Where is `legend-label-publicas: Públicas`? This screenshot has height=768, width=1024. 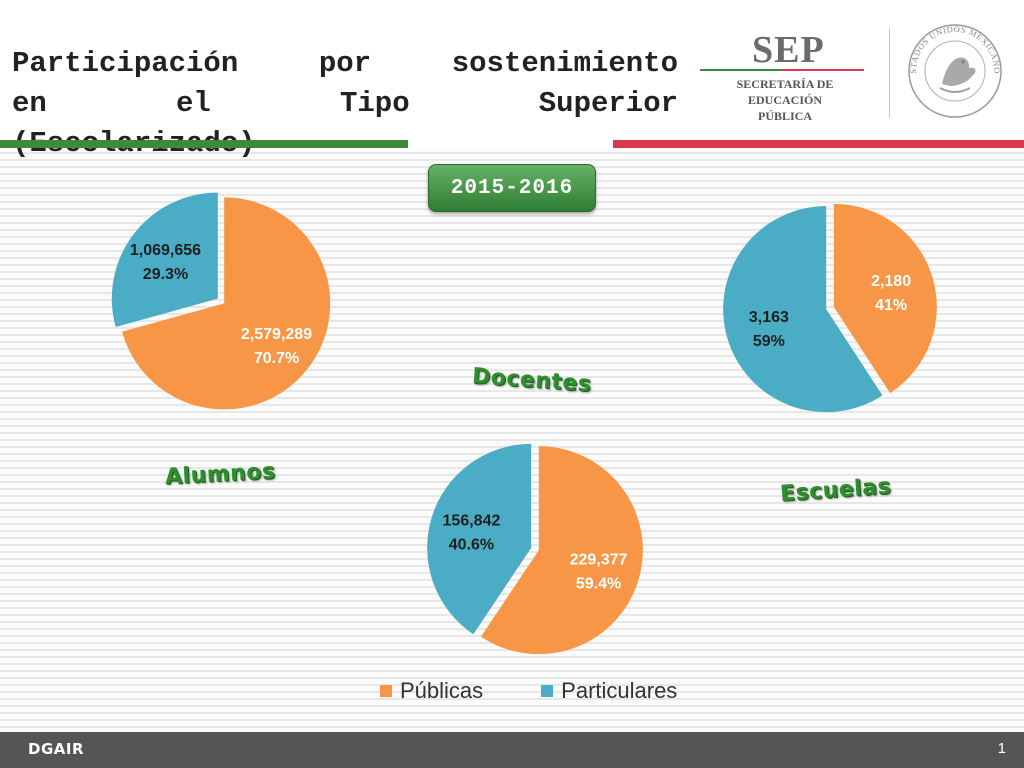 legend-label-publicas: Públicas is located at coordinates (442, 690).